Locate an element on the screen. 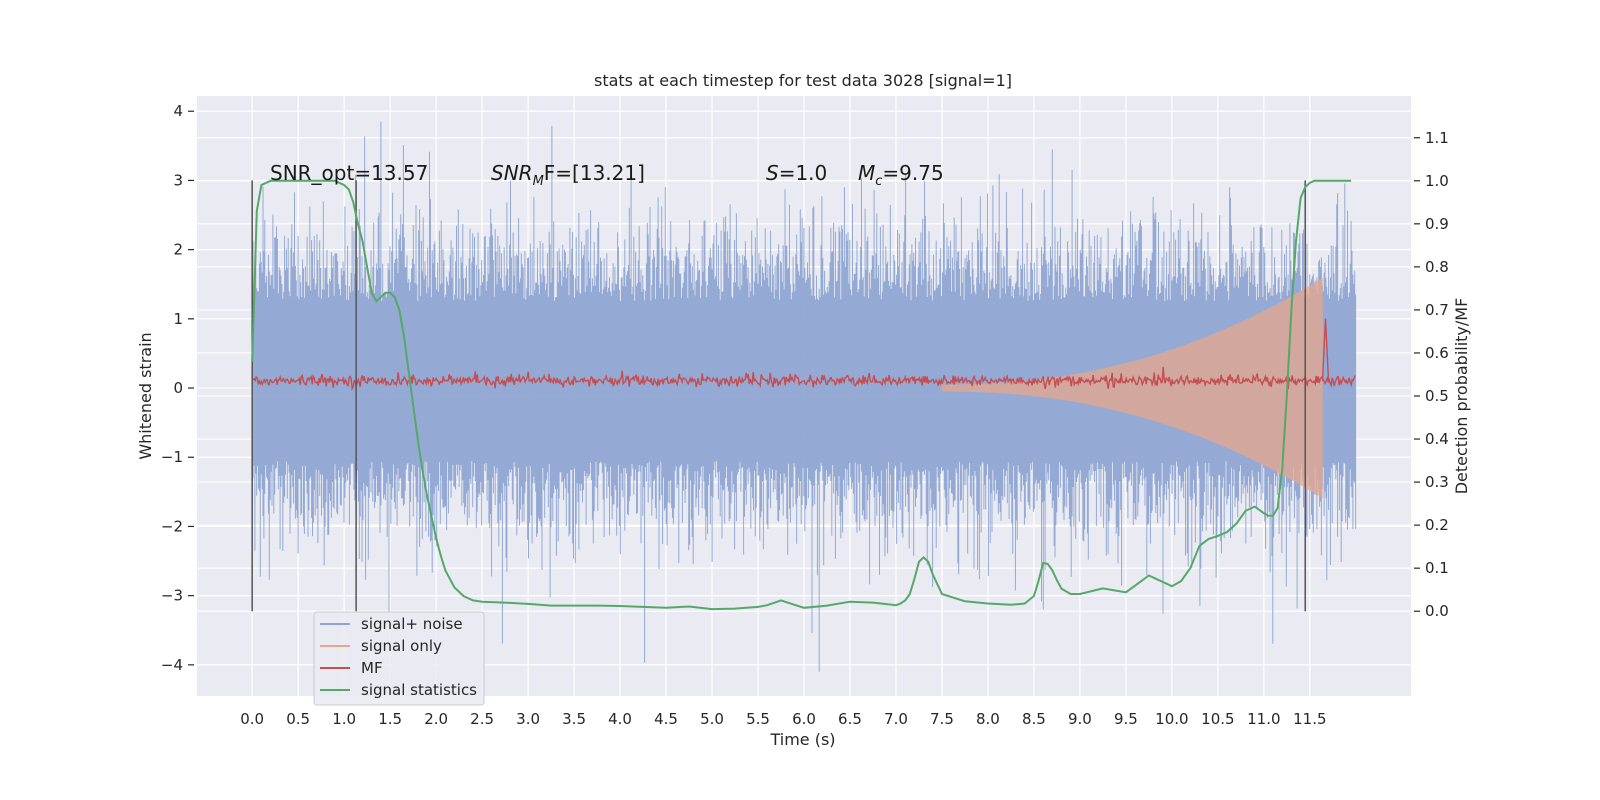 The width and height of the screenshot is (1600, 800). x-tick-label: 8.5 is located at coordinates (1034, 719).